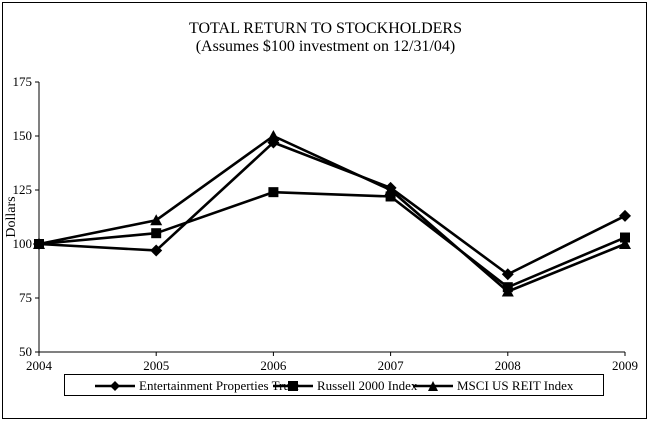 This screenshot has width=651, height=423. I want to click on x-tick-label: 2009, so click(625, 365).